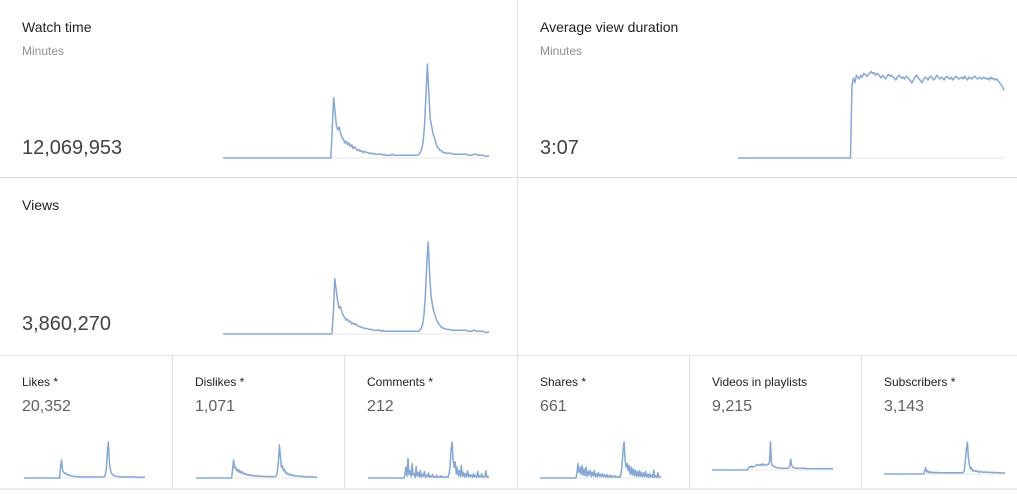  I want to click on card-title: Average view duration, so click(609, 27).